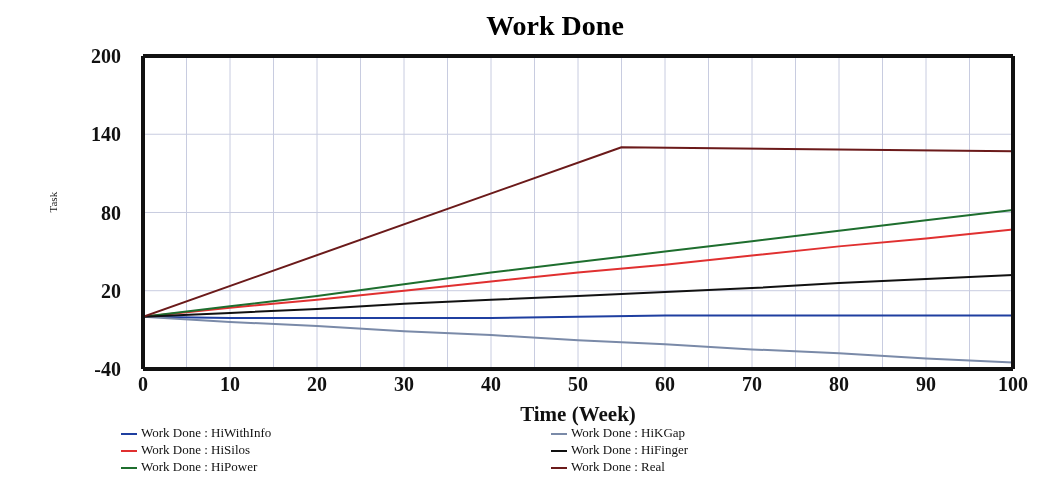 Image resolution: width=1040 pixels, height=482 pixels. What do you see at coordinates (555, 26) in the screenshot?
I see `chart-title: Work Done` at bounding box center [555, 26].